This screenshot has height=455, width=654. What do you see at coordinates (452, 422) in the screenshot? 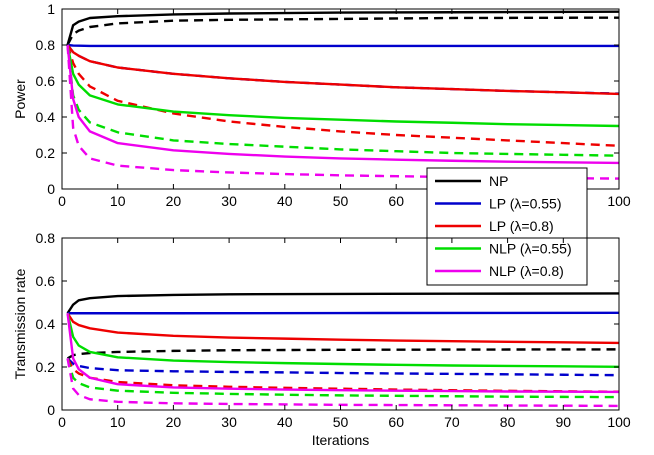
I see `x-tick-label: 70` at bounding box center [452, 422].